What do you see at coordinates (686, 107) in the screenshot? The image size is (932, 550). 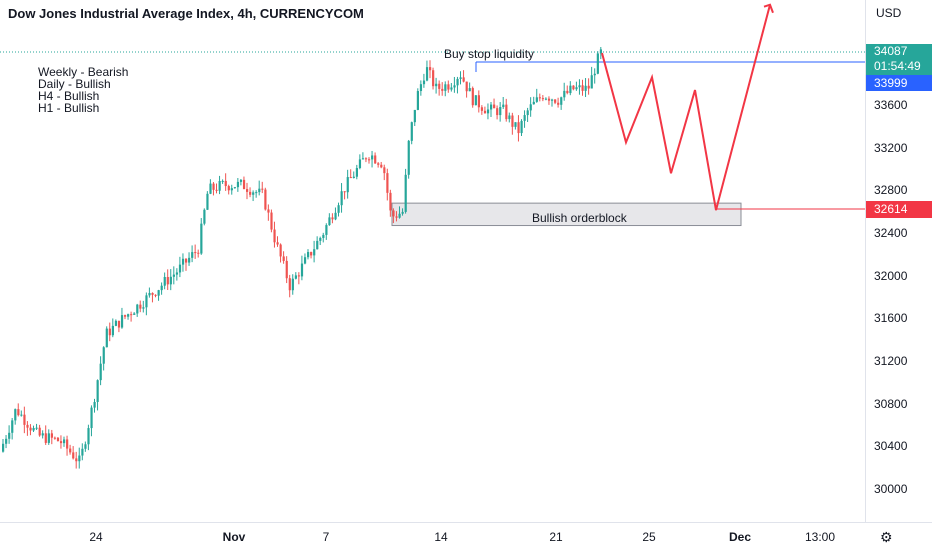 I see `projection-path` at bounding box center [686, 107].